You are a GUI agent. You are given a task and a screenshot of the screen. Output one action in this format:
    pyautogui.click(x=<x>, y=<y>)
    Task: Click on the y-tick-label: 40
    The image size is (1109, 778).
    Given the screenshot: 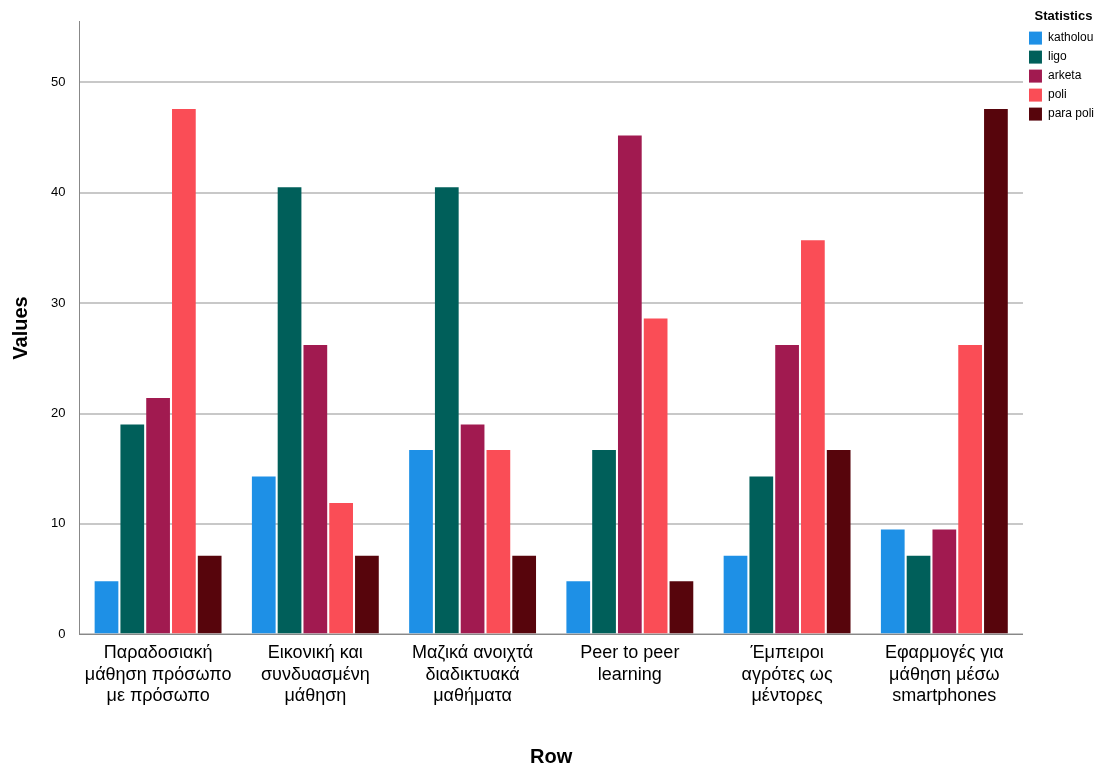 What is the action you would take?
    pyautogui.click(x=58, y=192)
    